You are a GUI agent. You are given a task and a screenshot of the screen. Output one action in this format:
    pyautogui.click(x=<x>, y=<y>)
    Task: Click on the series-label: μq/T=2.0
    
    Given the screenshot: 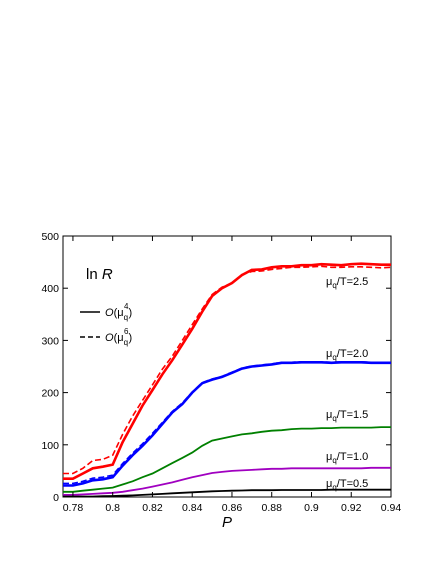 What is the action you would take?
    pyautogui.click(x=347, y=355)
    